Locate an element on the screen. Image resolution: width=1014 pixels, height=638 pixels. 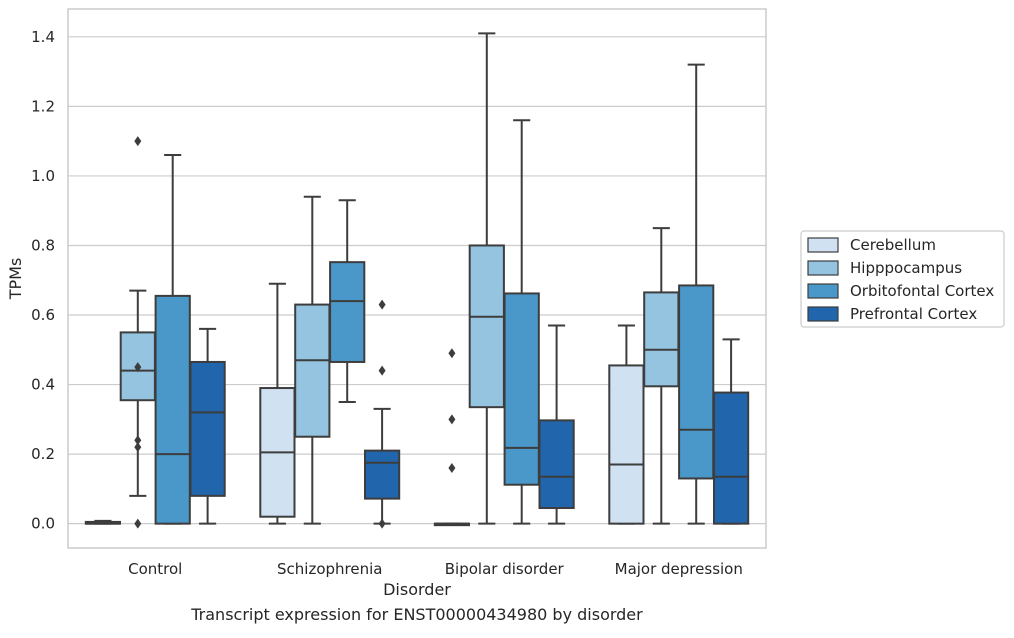
x-tick-label: Major depression is located at coordinates (679, 569).